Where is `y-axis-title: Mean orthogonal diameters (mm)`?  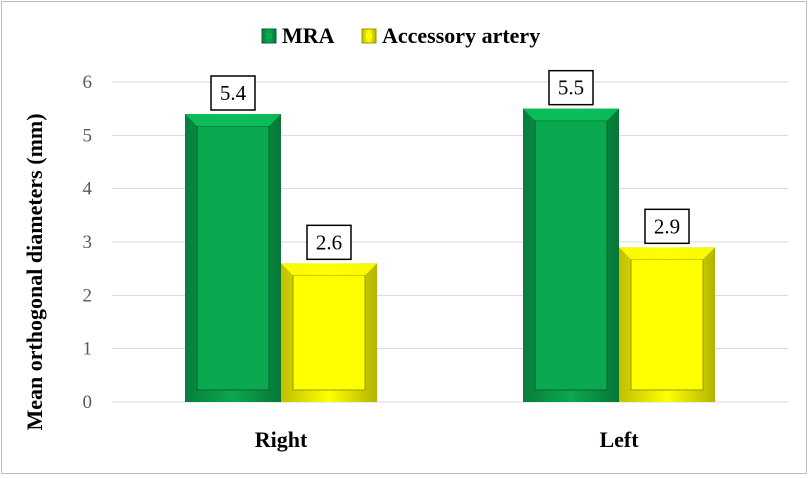
y-axis-title: Mean orthogonal diameters (mm) is located at coordinates (34, 271).